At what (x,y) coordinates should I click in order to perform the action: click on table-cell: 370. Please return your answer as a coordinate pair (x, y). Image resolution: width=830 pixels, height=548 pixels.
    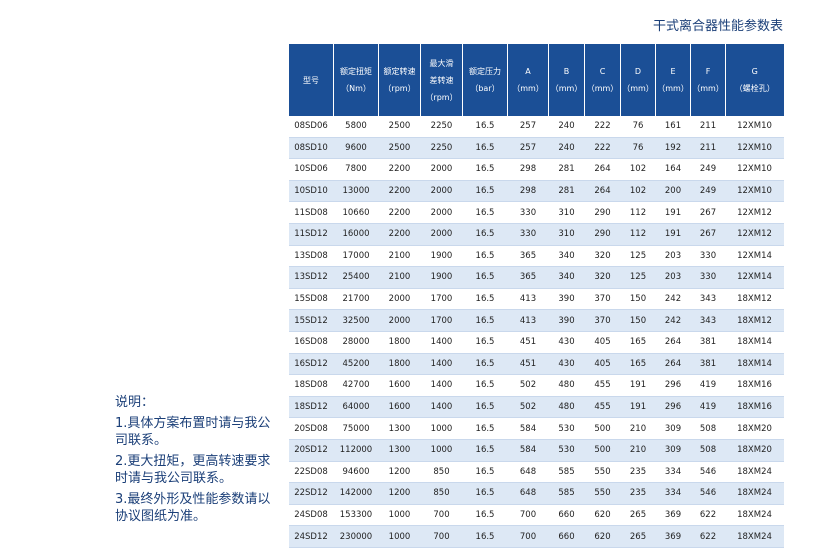
    Looking at the image, I should click on (602, 320).